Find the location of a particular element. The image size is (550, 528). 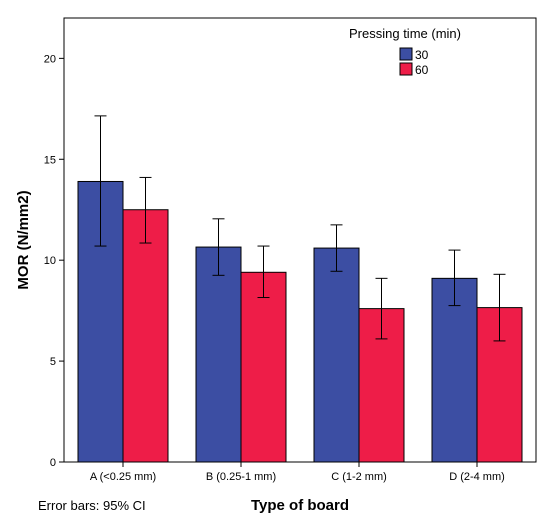

legend-label-30: 30 is located at coordinates (422, 55).